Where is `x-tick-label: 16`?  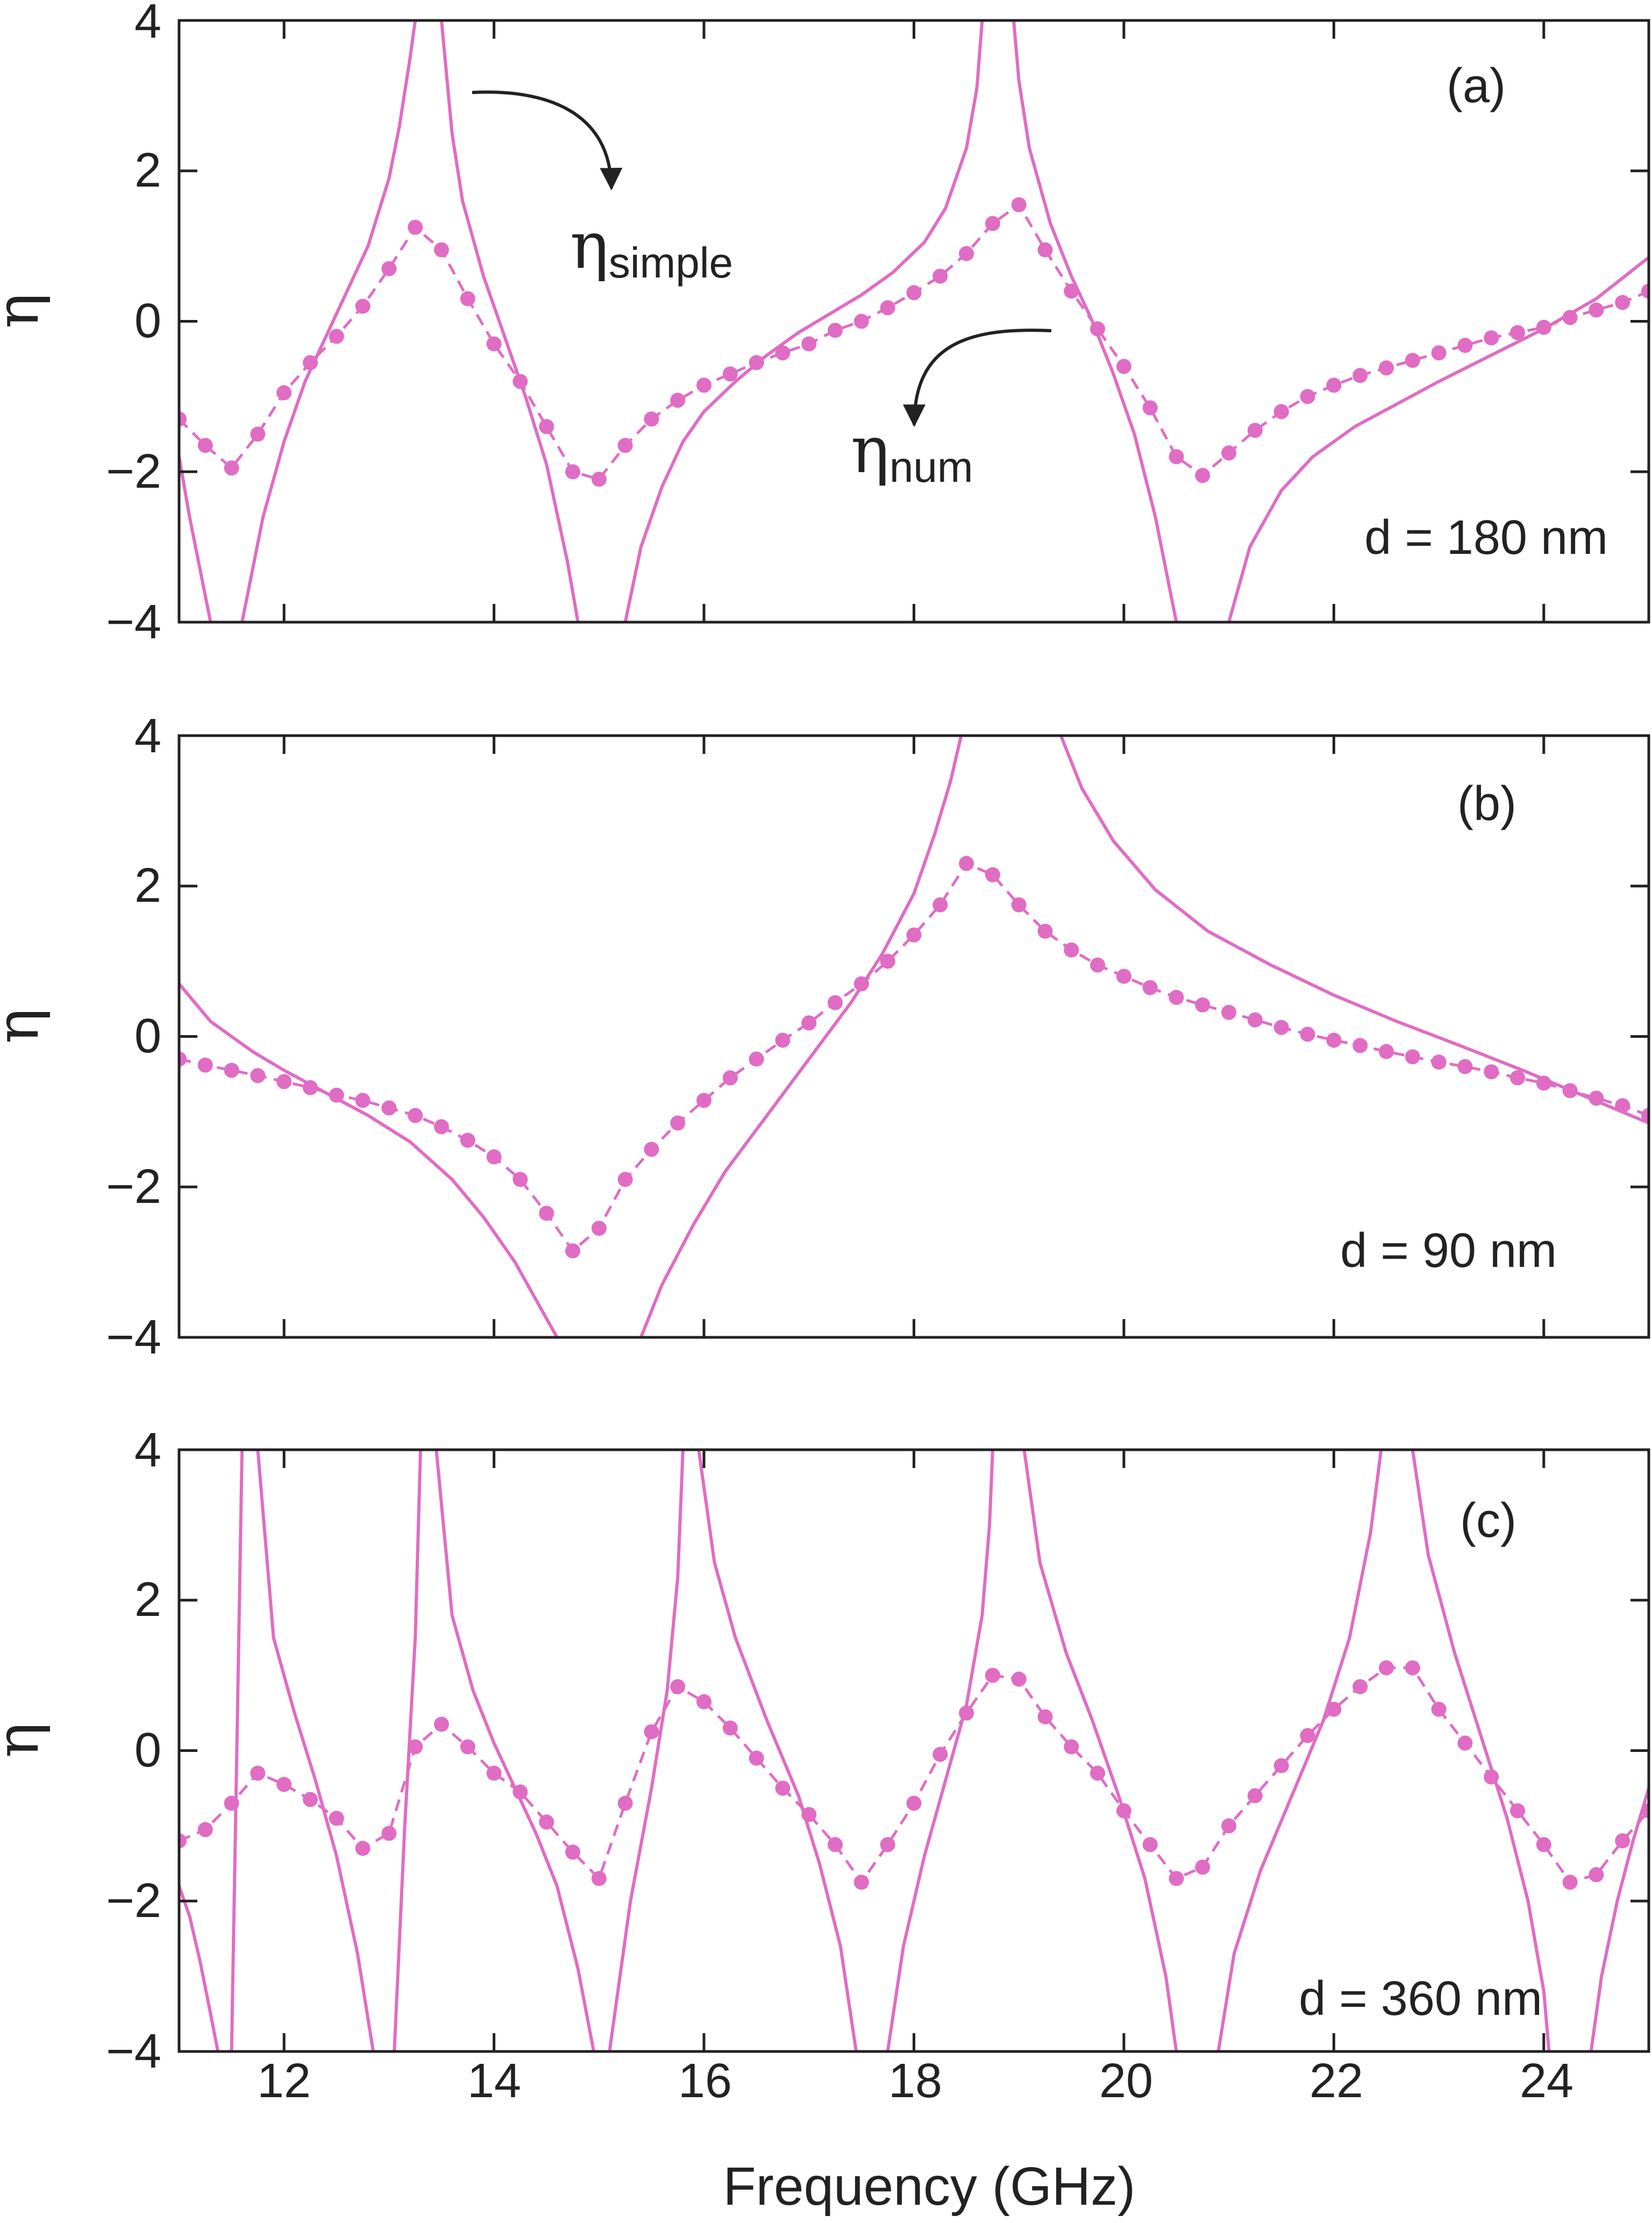
x-tick-label: 16 is located at coordinates (705, 2081).